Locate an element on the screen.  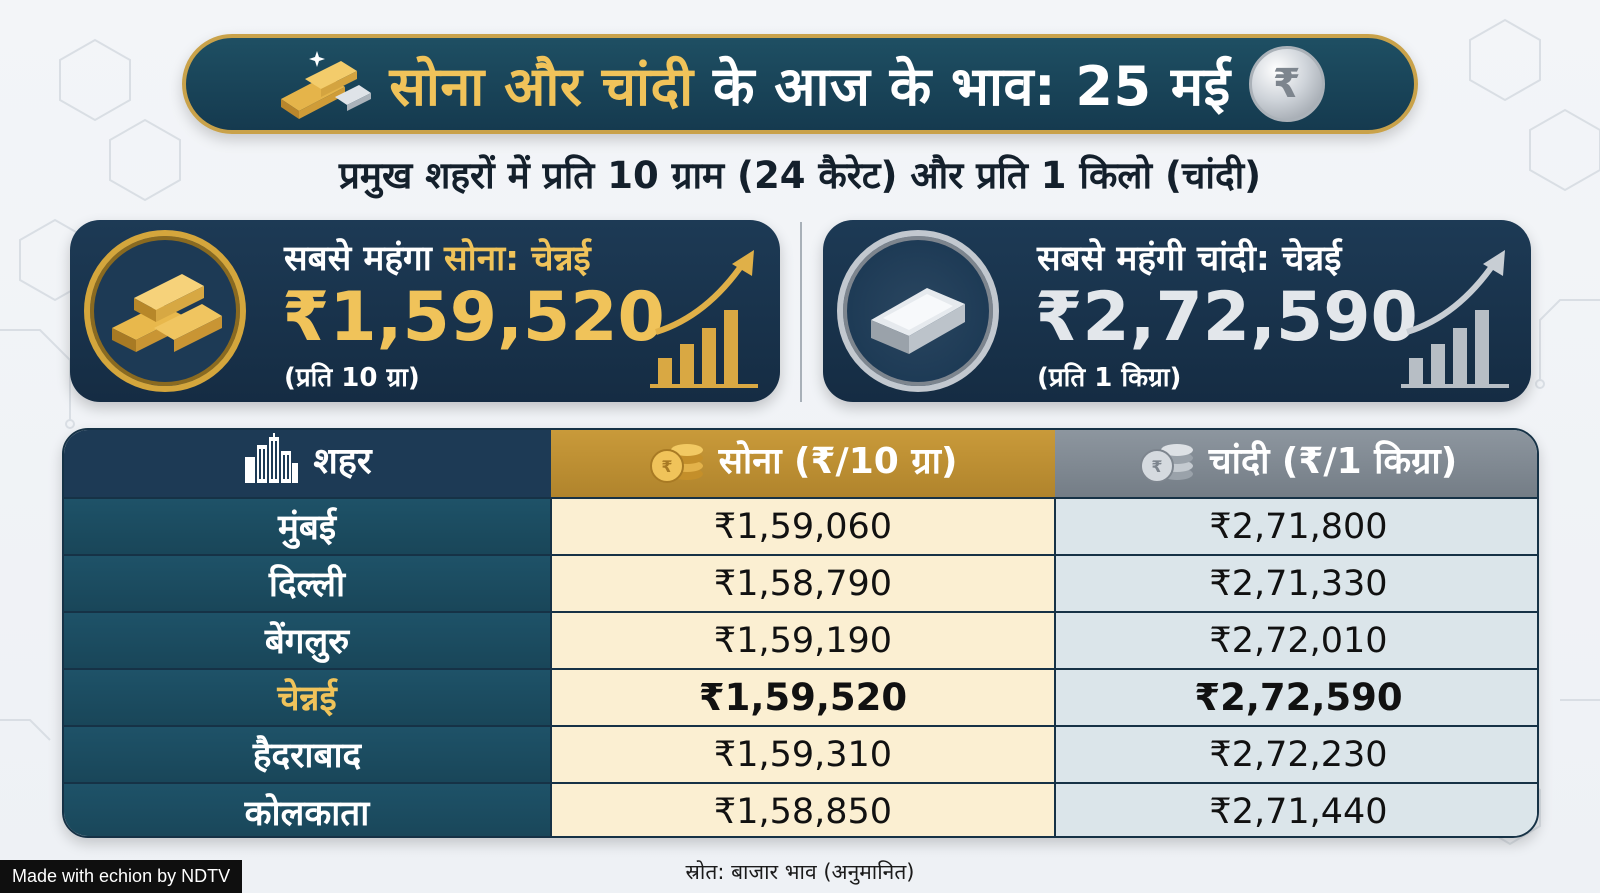
silver-price-cell: ₹2,72,230 is located at coordinates (1296, 754).